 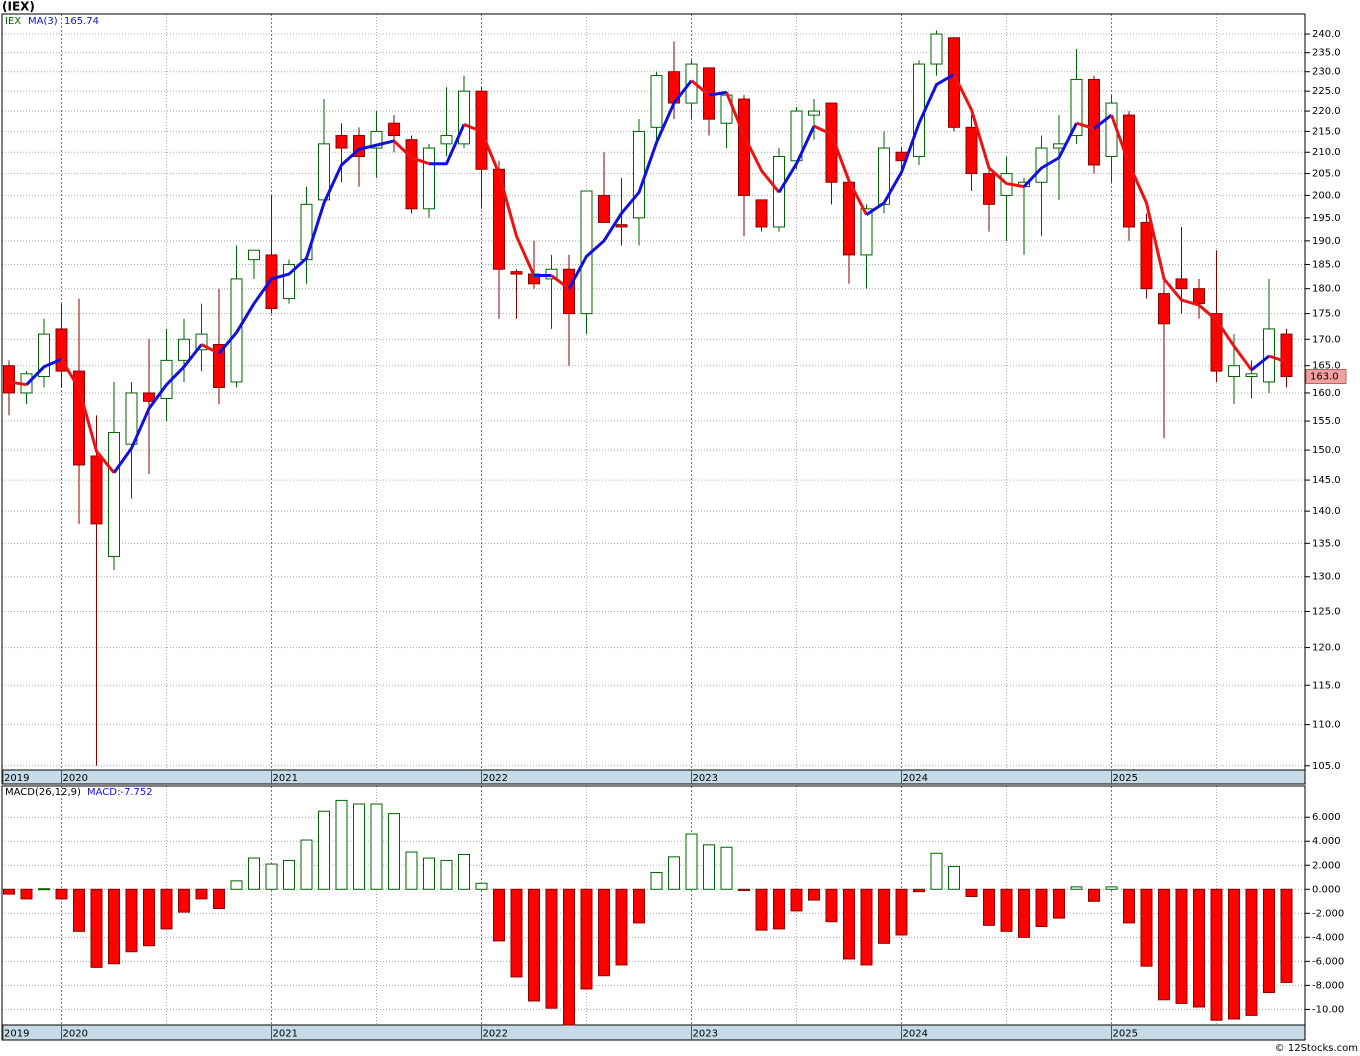 What do you see at coordinates (285, 778) in the screenshot?
I see `x-tick-label: 2021` at bounding box center [285, 778].